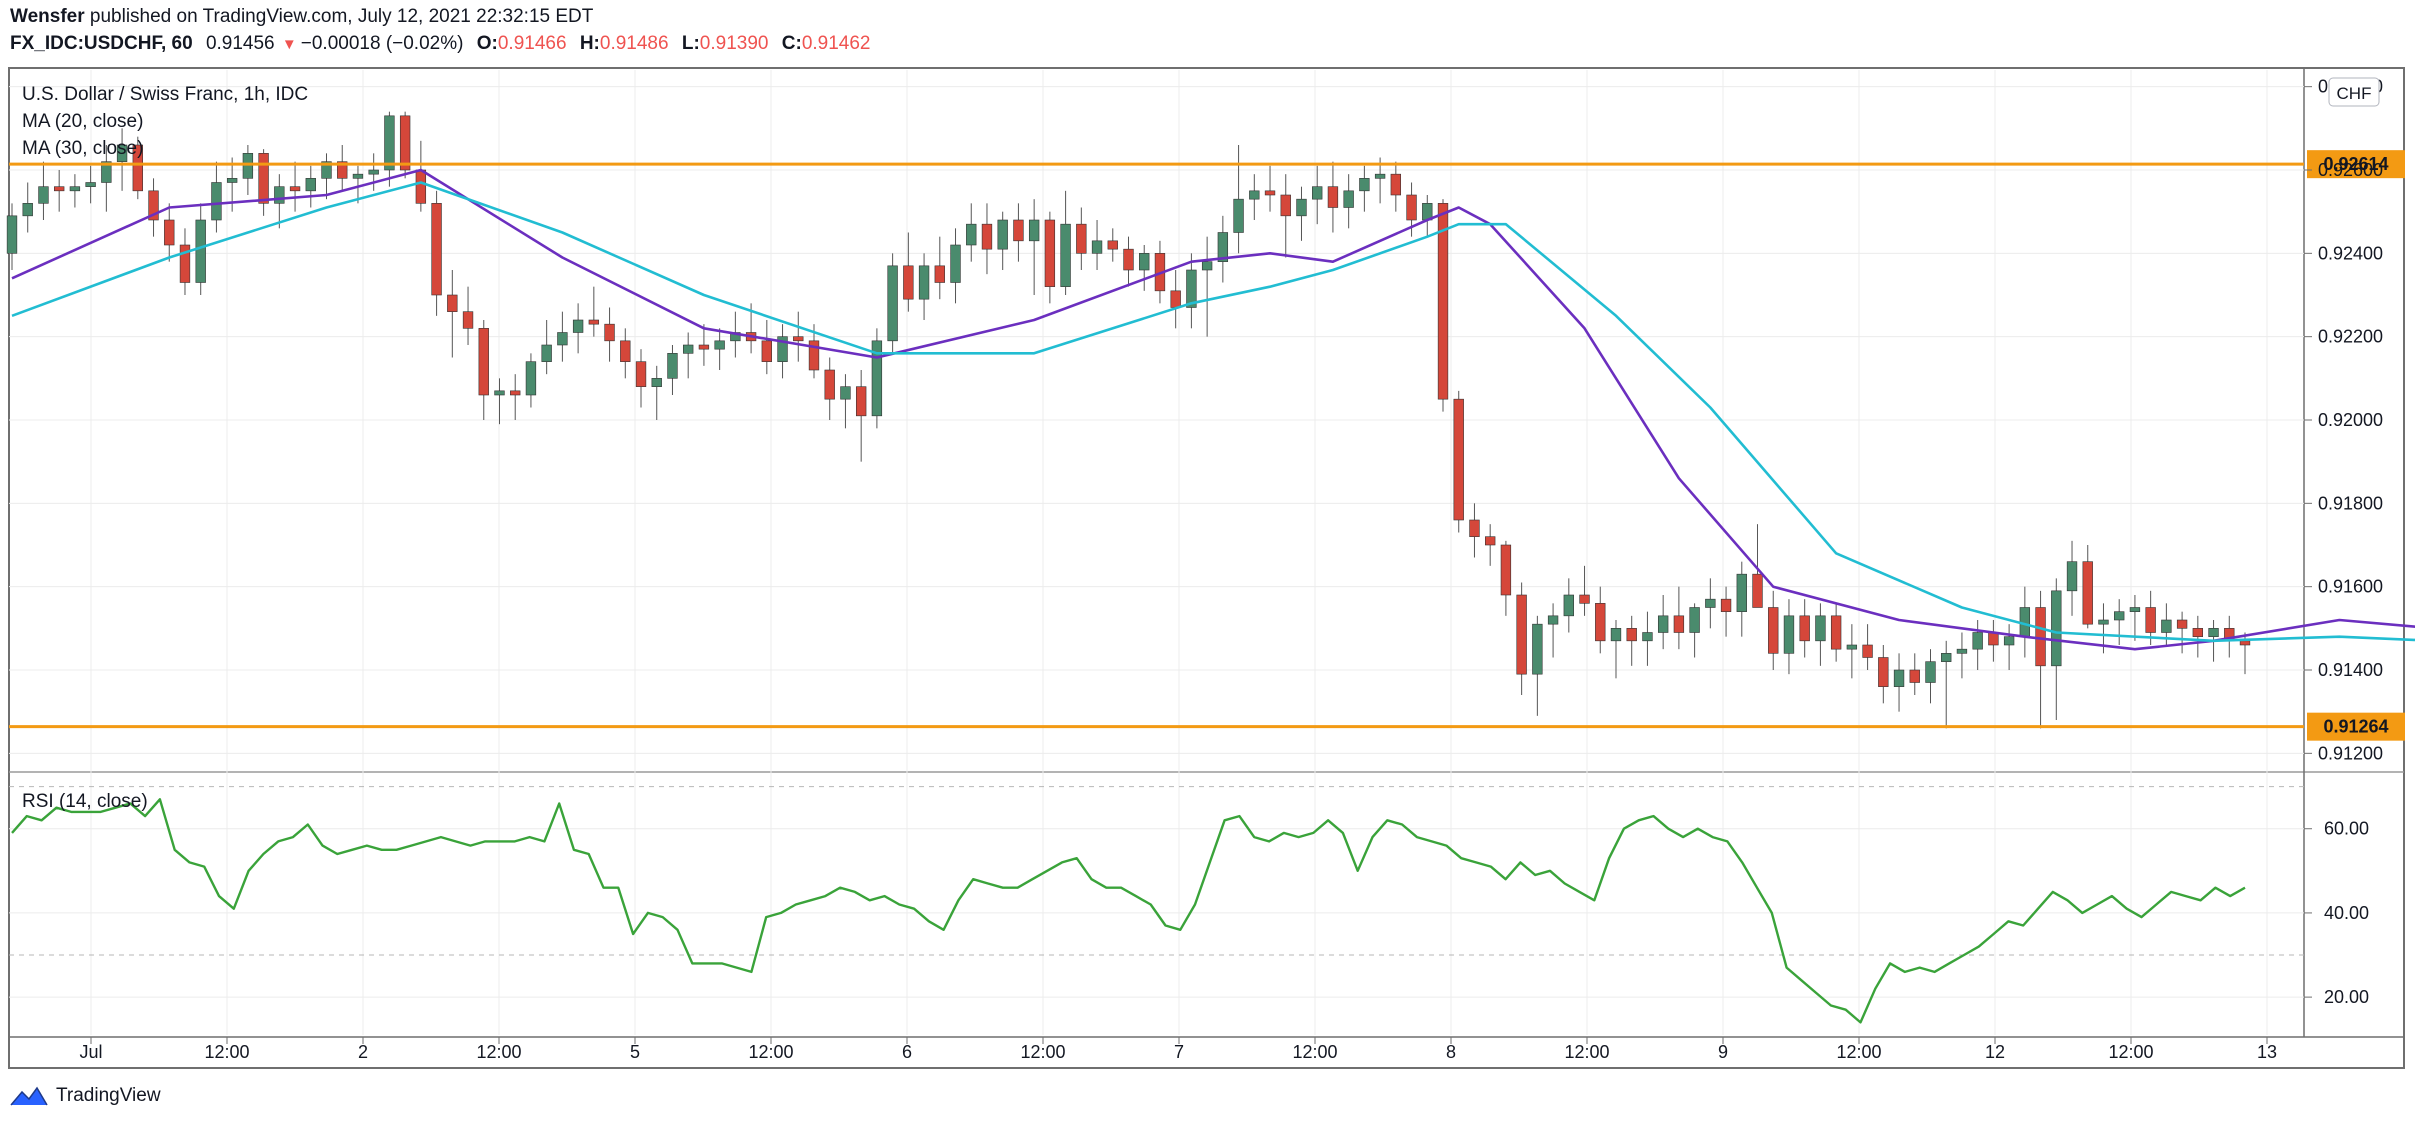 This screenshot has width=2415, height=1127. I want to click on open-label: O:, so click(487, 43).